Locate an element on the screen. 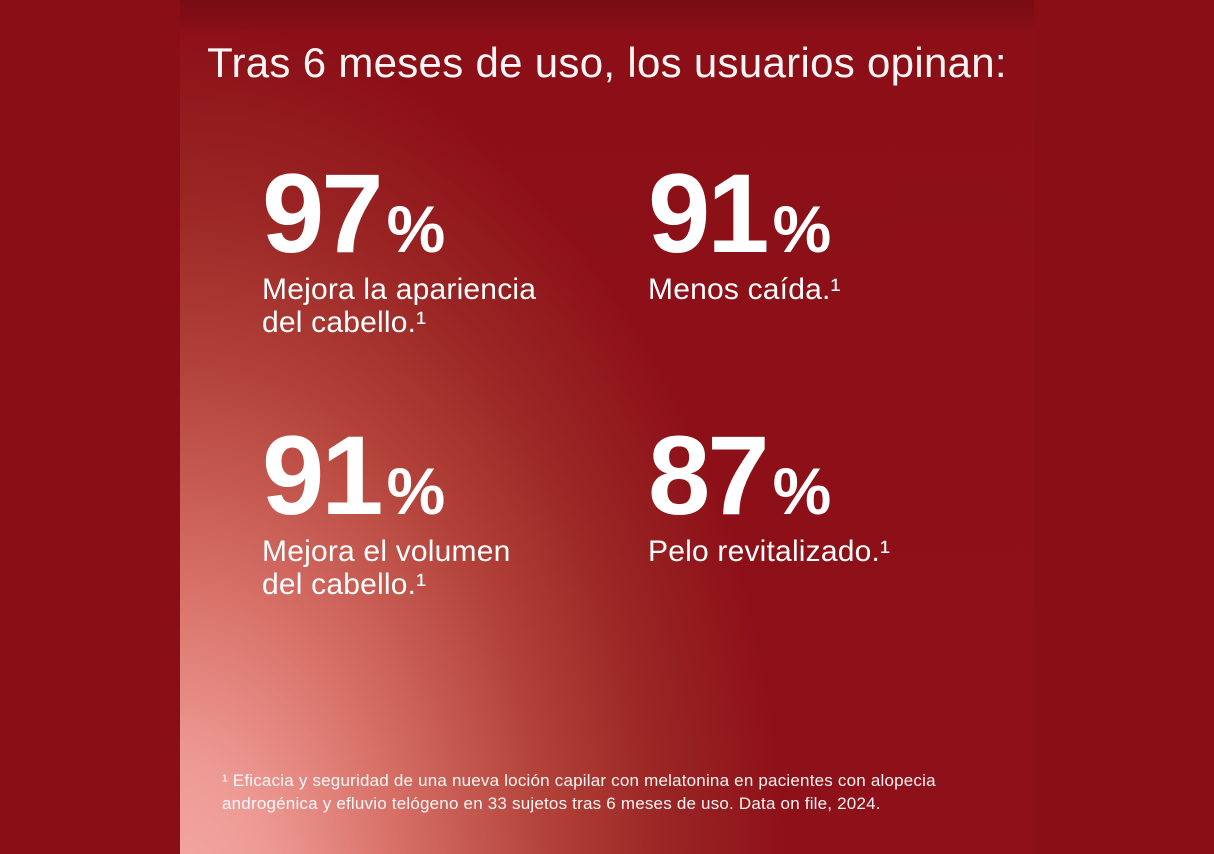 Image resolution: width=1214 pixels, height=854 pixels. stat-number-text: 97 is located at coordinates (323, 213).